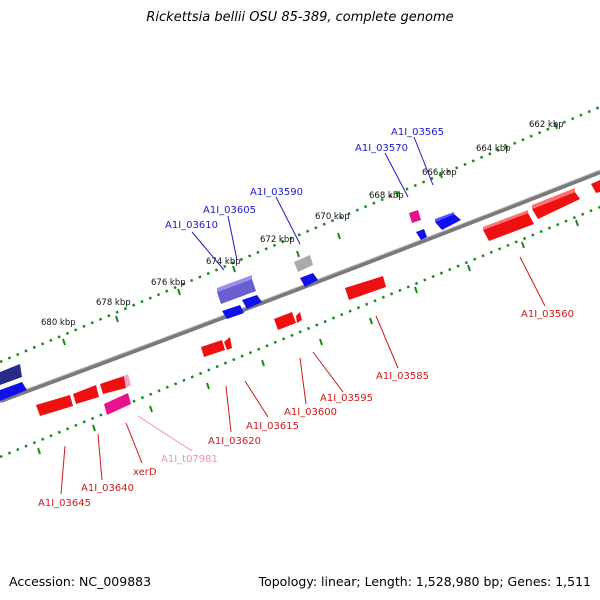 The width and height of the screenshot is (600, 600). I want to click on gene-label-a1i-t07981: A1I_t07981, so click(189, 459).